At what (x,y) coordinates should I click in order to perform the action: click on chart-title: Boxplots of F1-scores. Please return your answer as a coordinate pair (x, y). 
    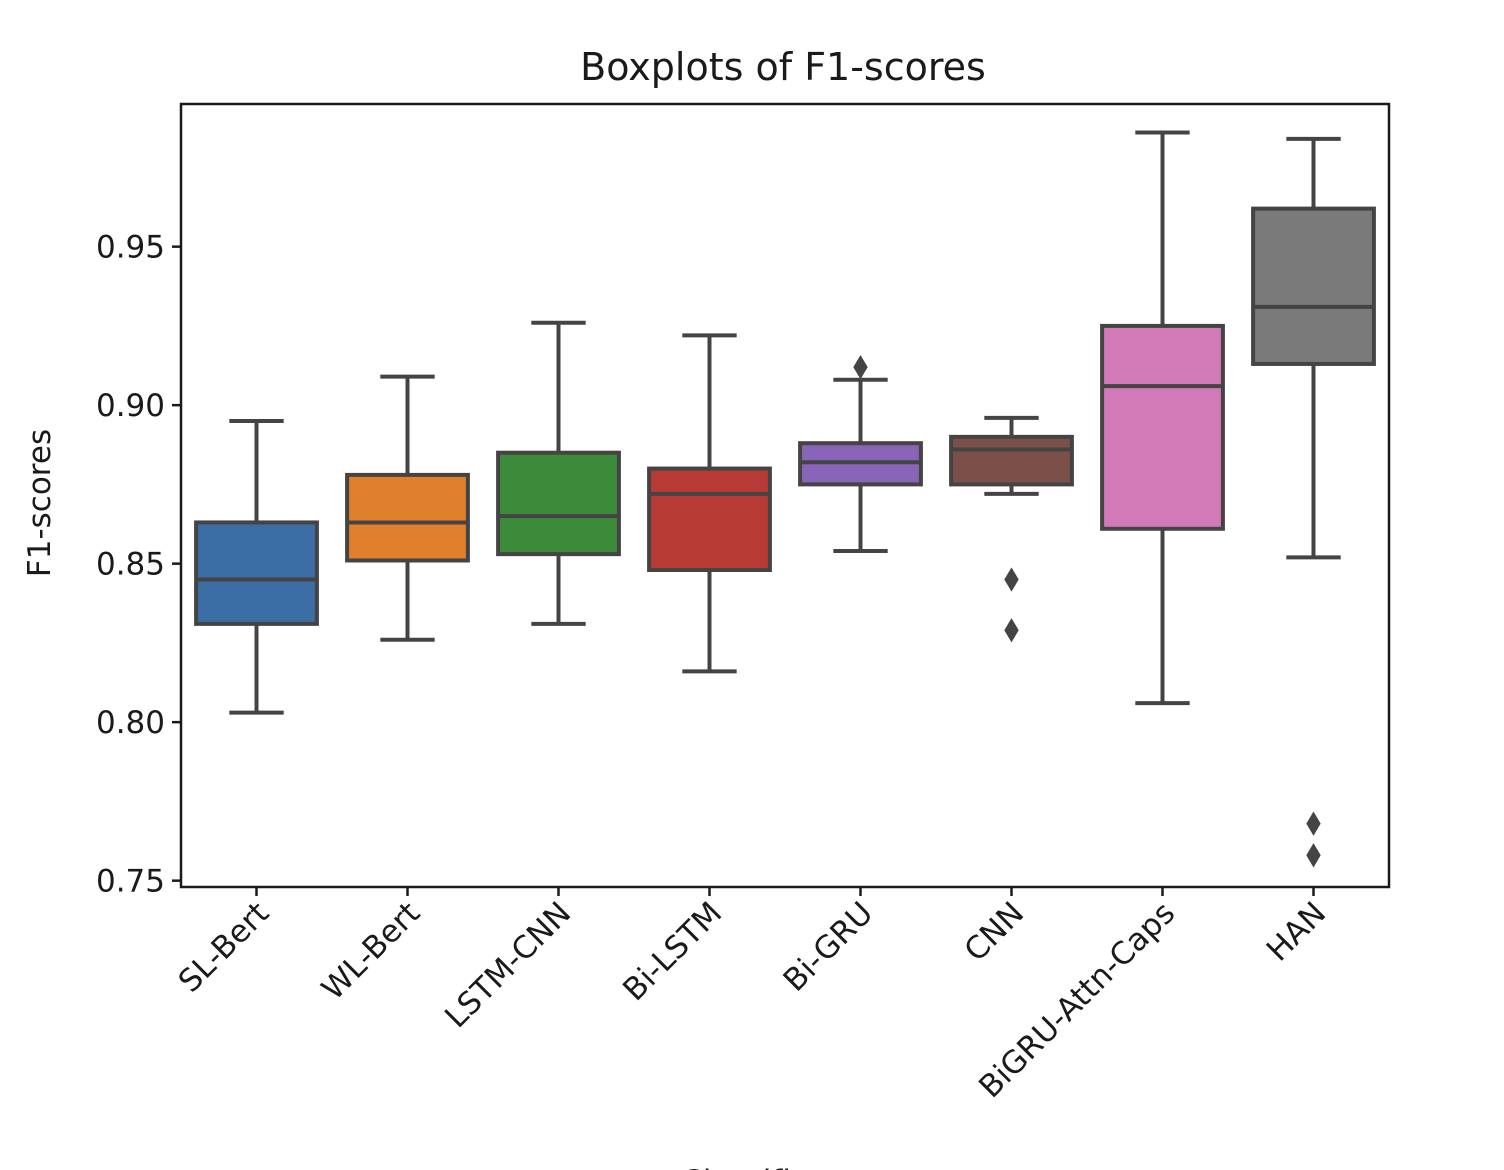
    Looking at the image, I should click on (783, 67).